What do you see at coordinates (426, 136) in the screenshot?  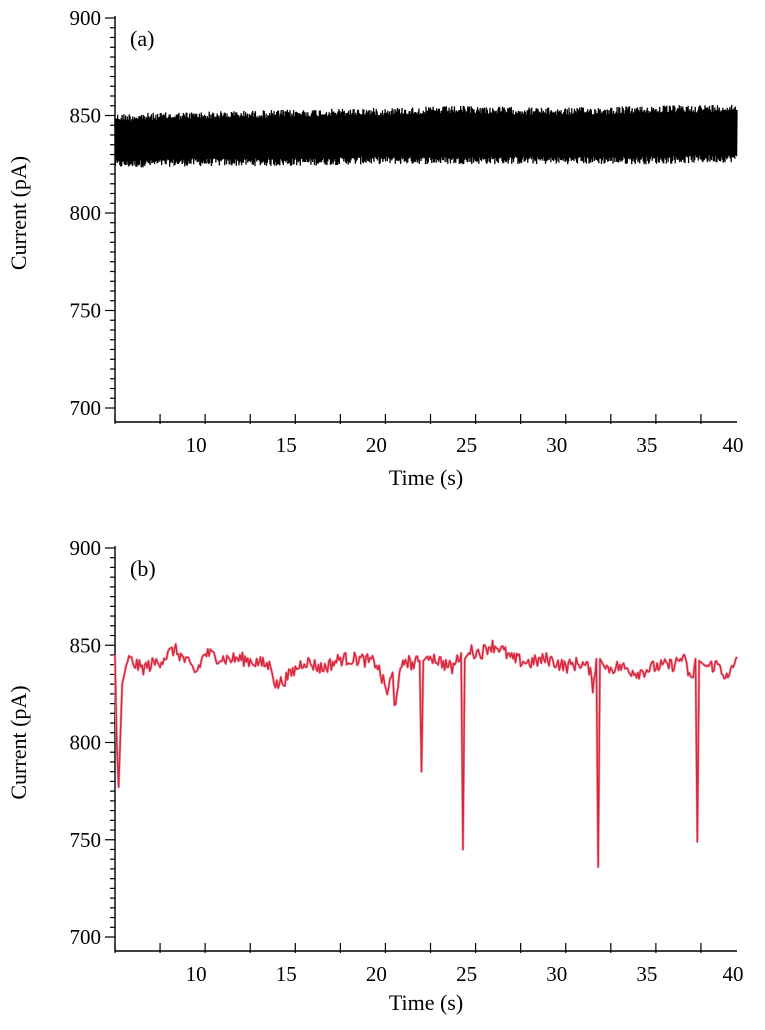 I see `current-trace-line` at bounding box center [426, 136].